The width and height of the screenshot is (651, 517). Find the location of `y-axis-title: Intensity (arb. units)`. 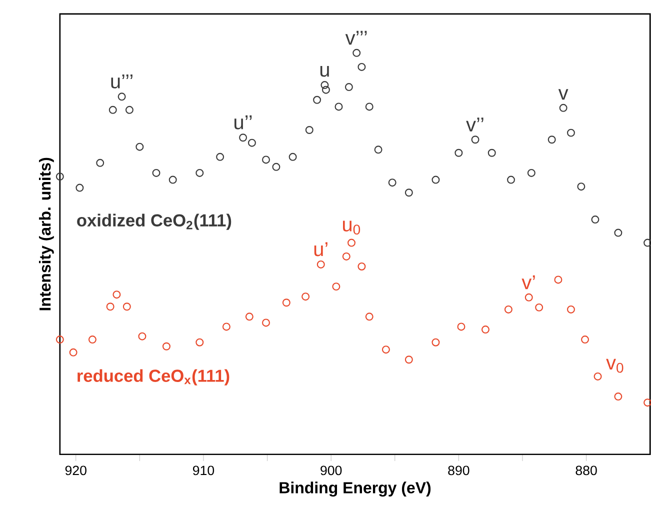

y-axis-title: Intensity (arb. units) is located at coordinates (46, 234).